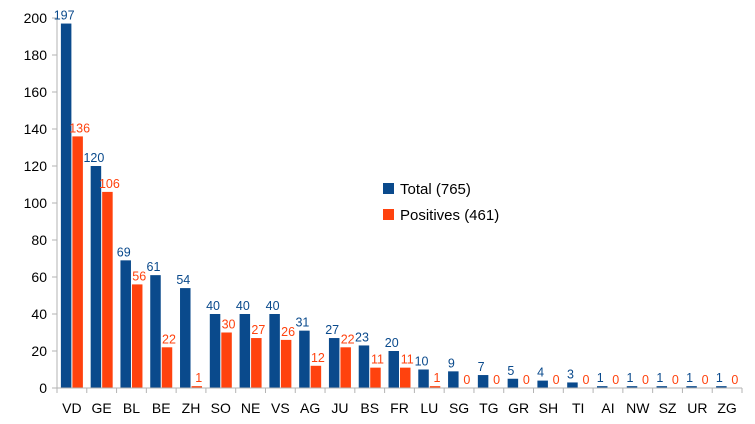  What do you see at coordinates (697, 408) in the screenshot?
I see `x-tick-label: UR` at bounding box center [697, 408].